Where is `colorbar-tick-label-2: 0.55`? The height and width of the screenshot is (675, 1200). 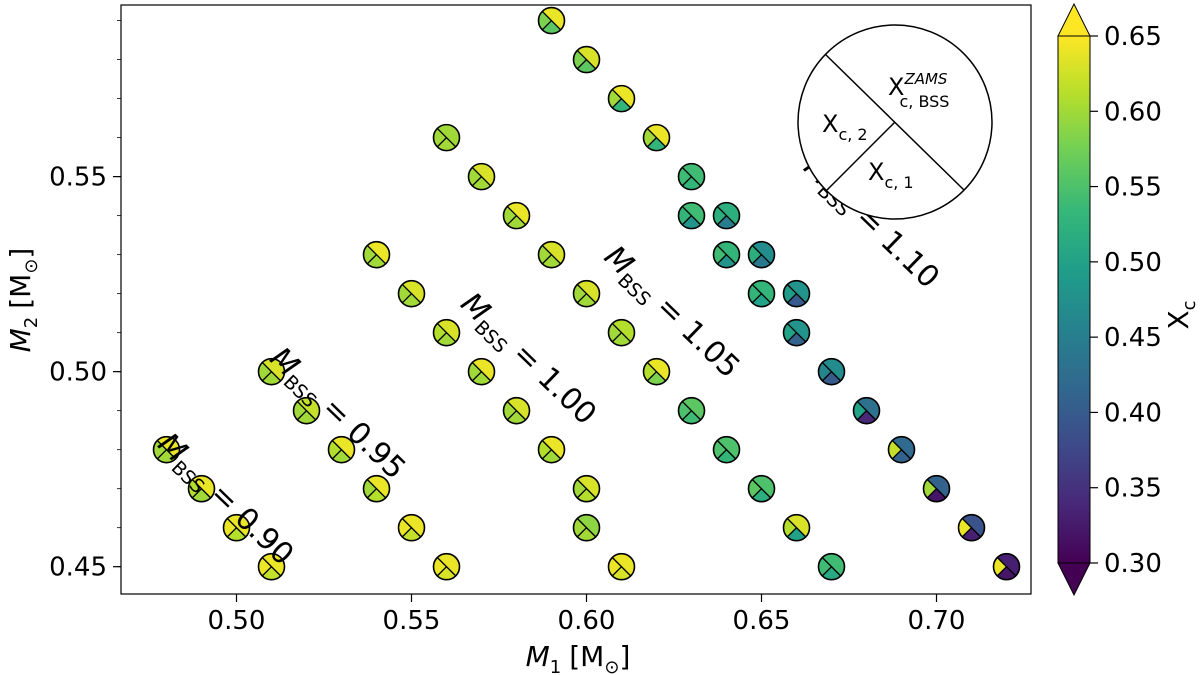 colorbar-tick-label-2: 0.55 is located at coordinates (1133, 188).